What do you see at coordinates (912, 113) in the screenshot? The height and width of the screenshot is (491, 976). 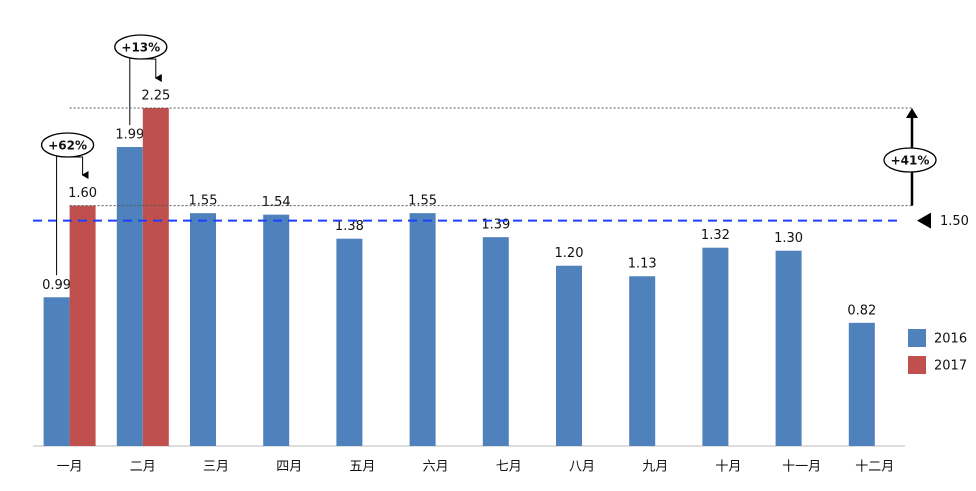 I see `arrow-head` at bounding box center [912, 113].